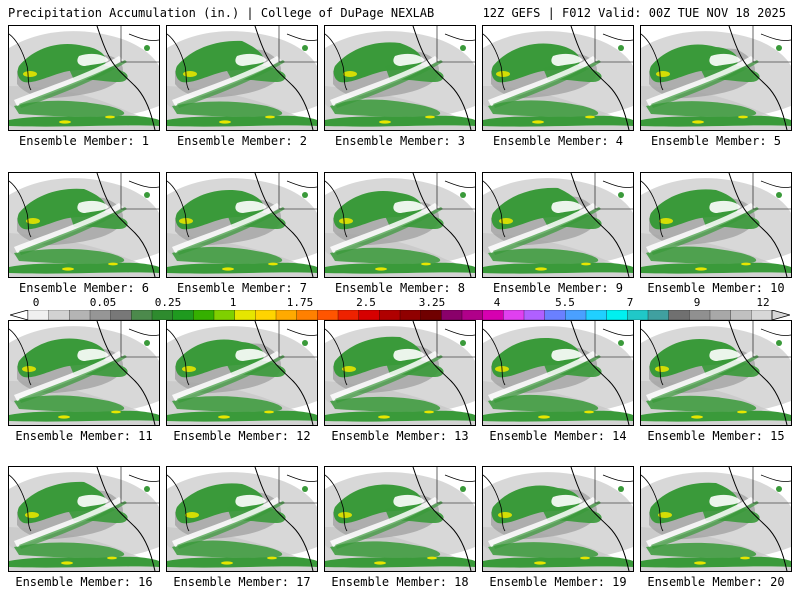 This screenshot has height=600, width=800. I want to click on colorbar-tick-label: 9, so click(697, 302).